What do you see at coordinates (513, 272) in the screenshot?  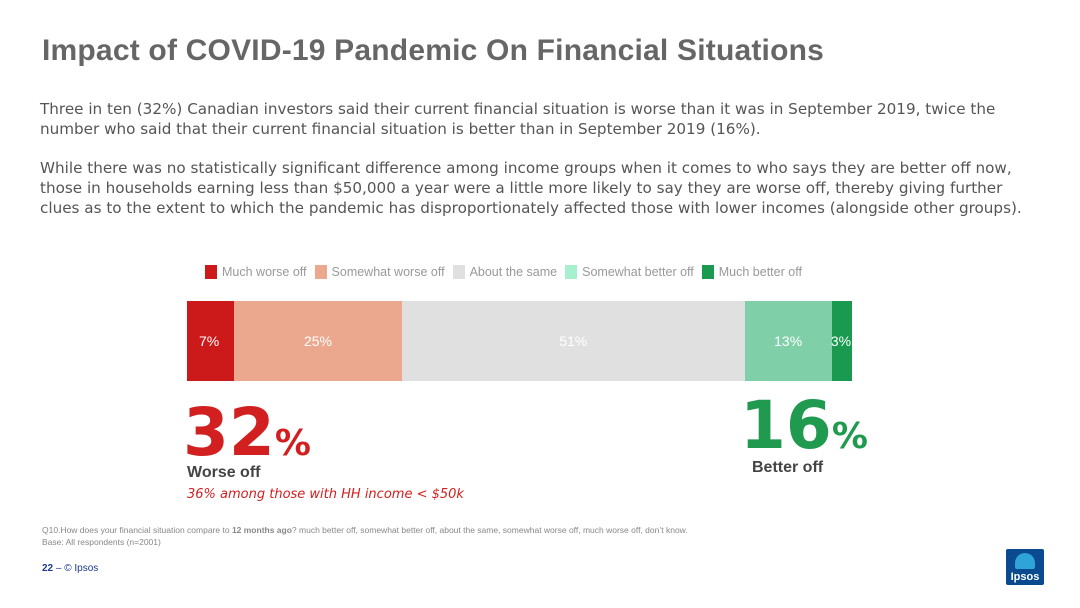 I see `legend-label: About the same` at bounding box center [513, 272].